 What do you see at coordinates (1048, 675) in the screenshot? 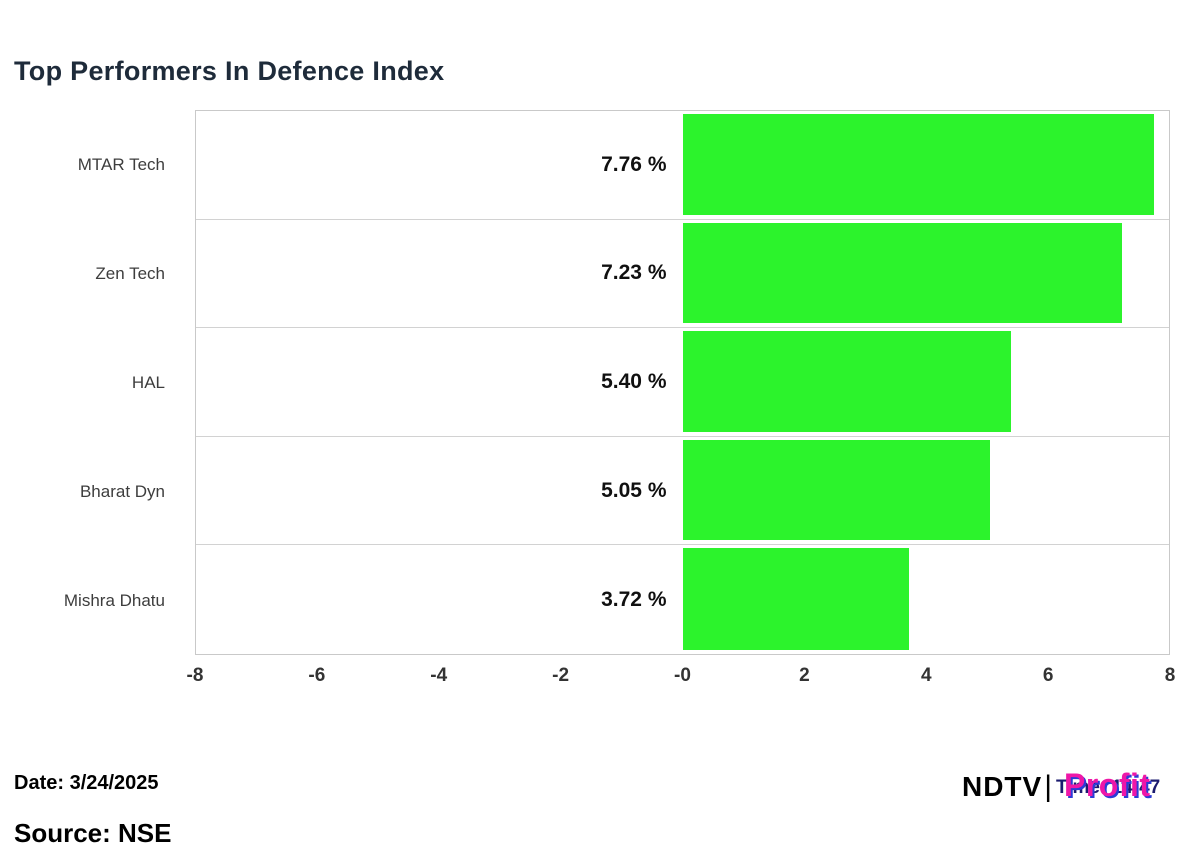
I see `x-tick: 6` at bounding box center [1048, 675].